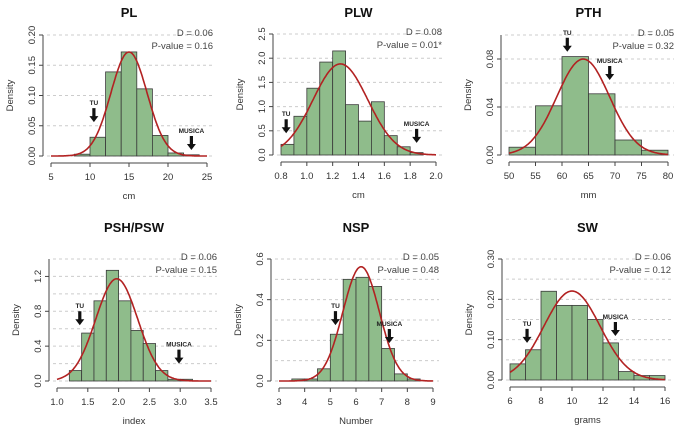  I want to click on x-tick-label: 65, so click(588, 176).